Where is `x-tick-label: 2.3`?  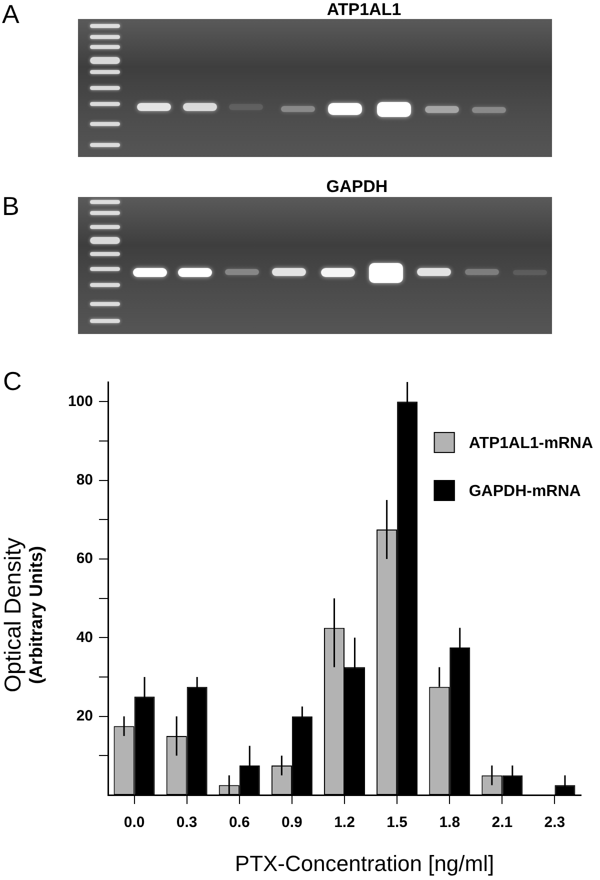 x-tick-label: 2.3 is located at coordinates (555, 823).